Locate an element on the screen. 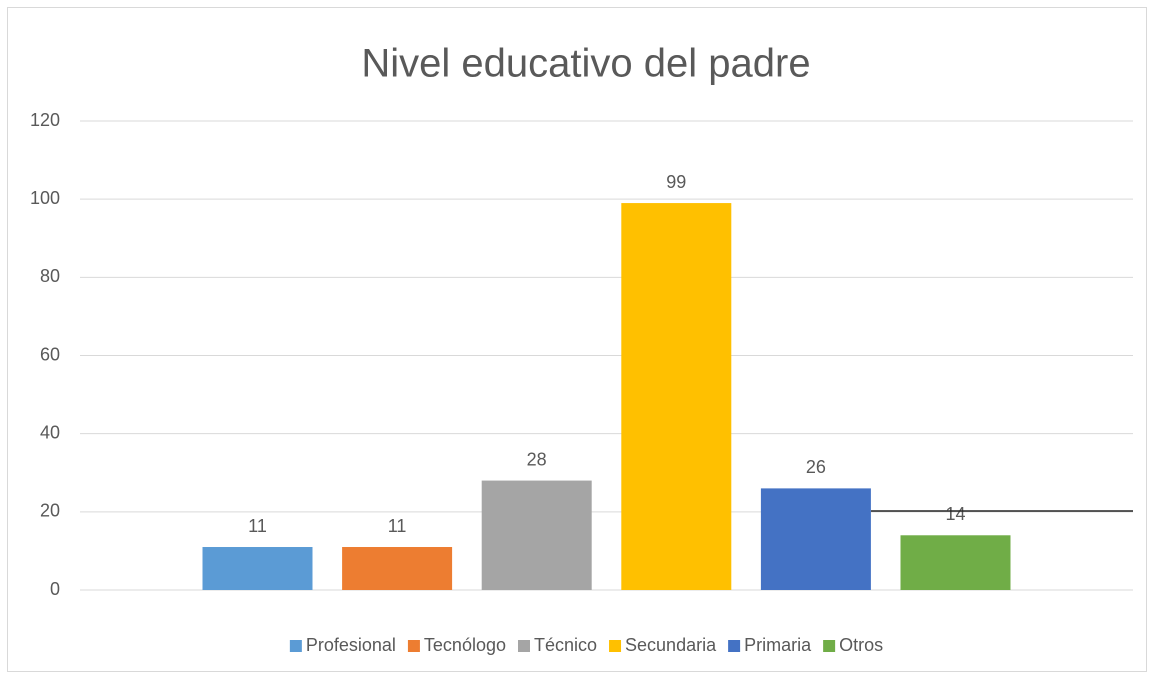  y-tick-label: 0 is located at coordinates (55, 589).